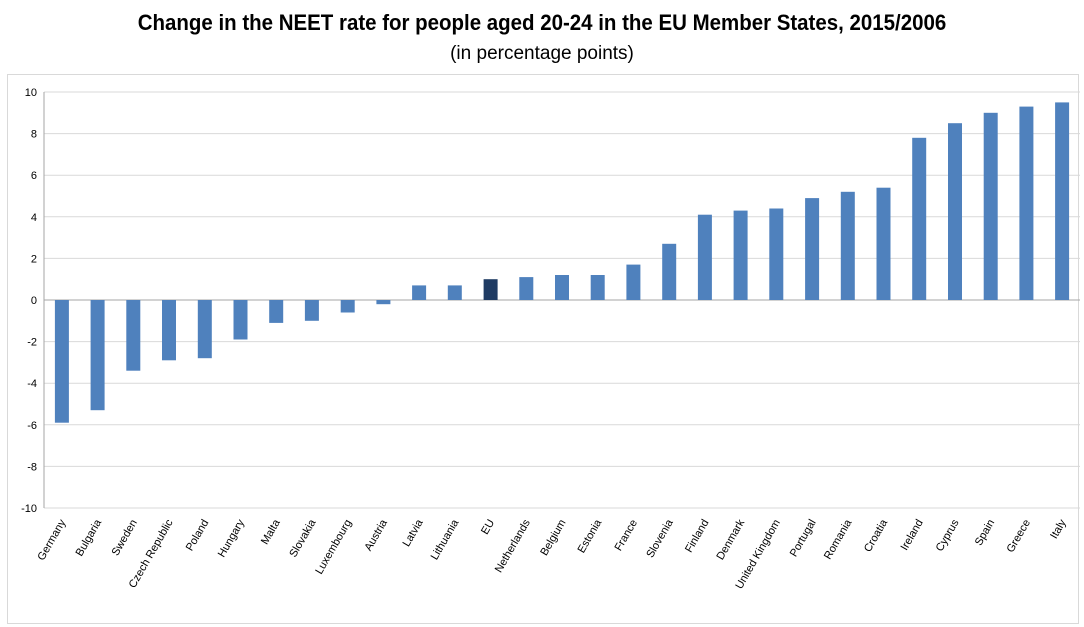 This screenshot has width=1084, height=627. I want to click on x-tick-label: Romania, so click(838, 539).